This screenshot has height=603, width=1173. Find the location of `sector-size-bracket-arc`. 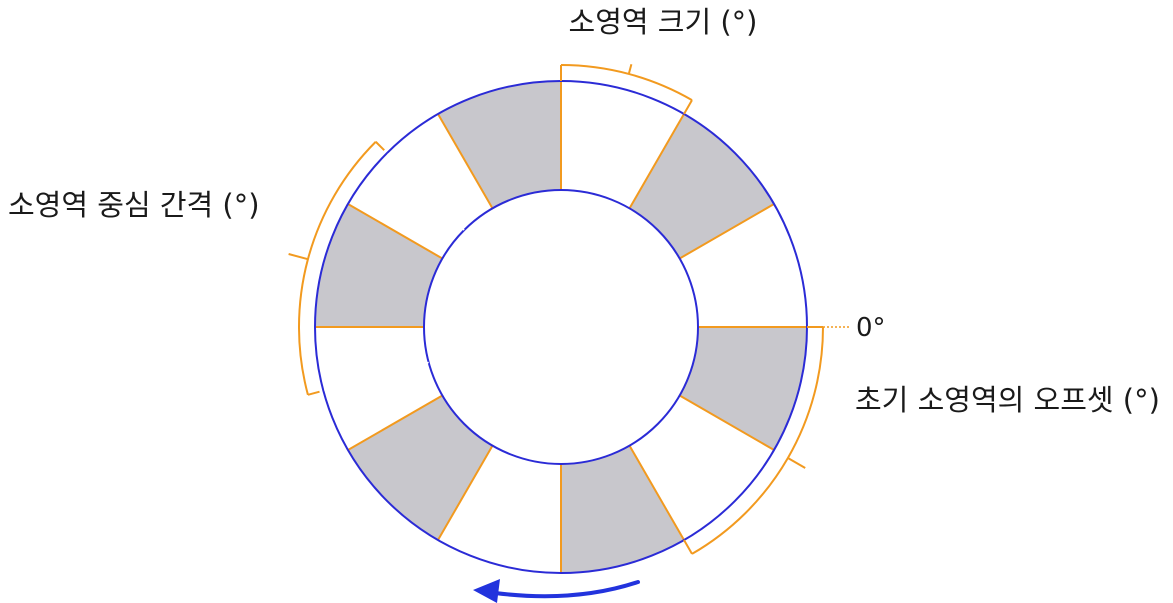

sector-size-bracket-arc is located at coordinates (626, 82).